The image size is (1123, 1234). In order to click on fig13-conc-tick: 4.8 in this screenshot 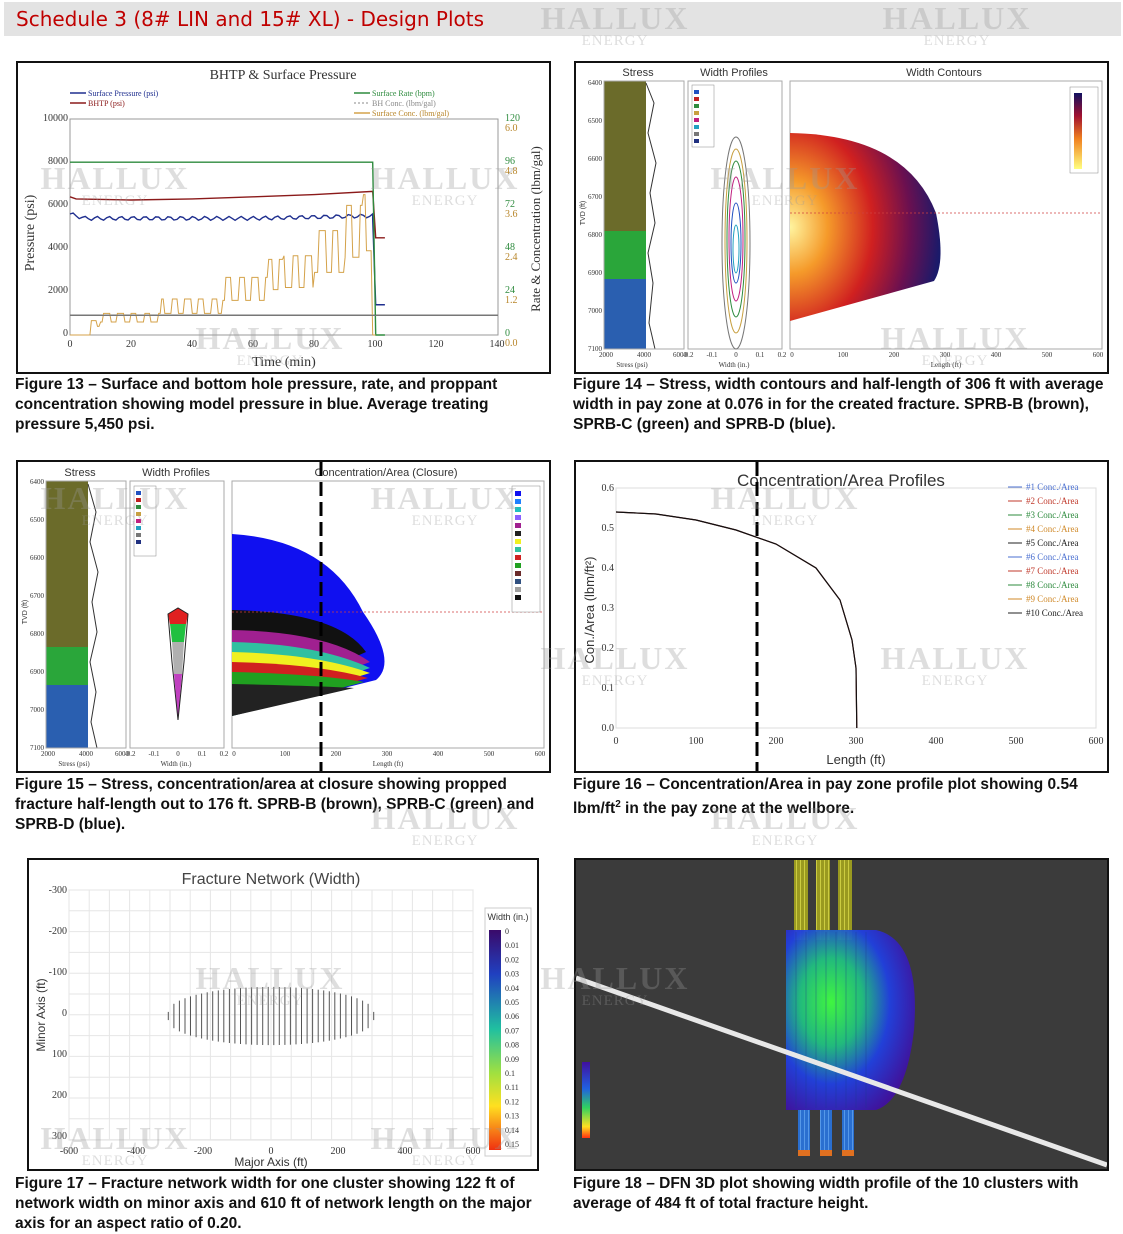, I will do `click(511, 171)`.